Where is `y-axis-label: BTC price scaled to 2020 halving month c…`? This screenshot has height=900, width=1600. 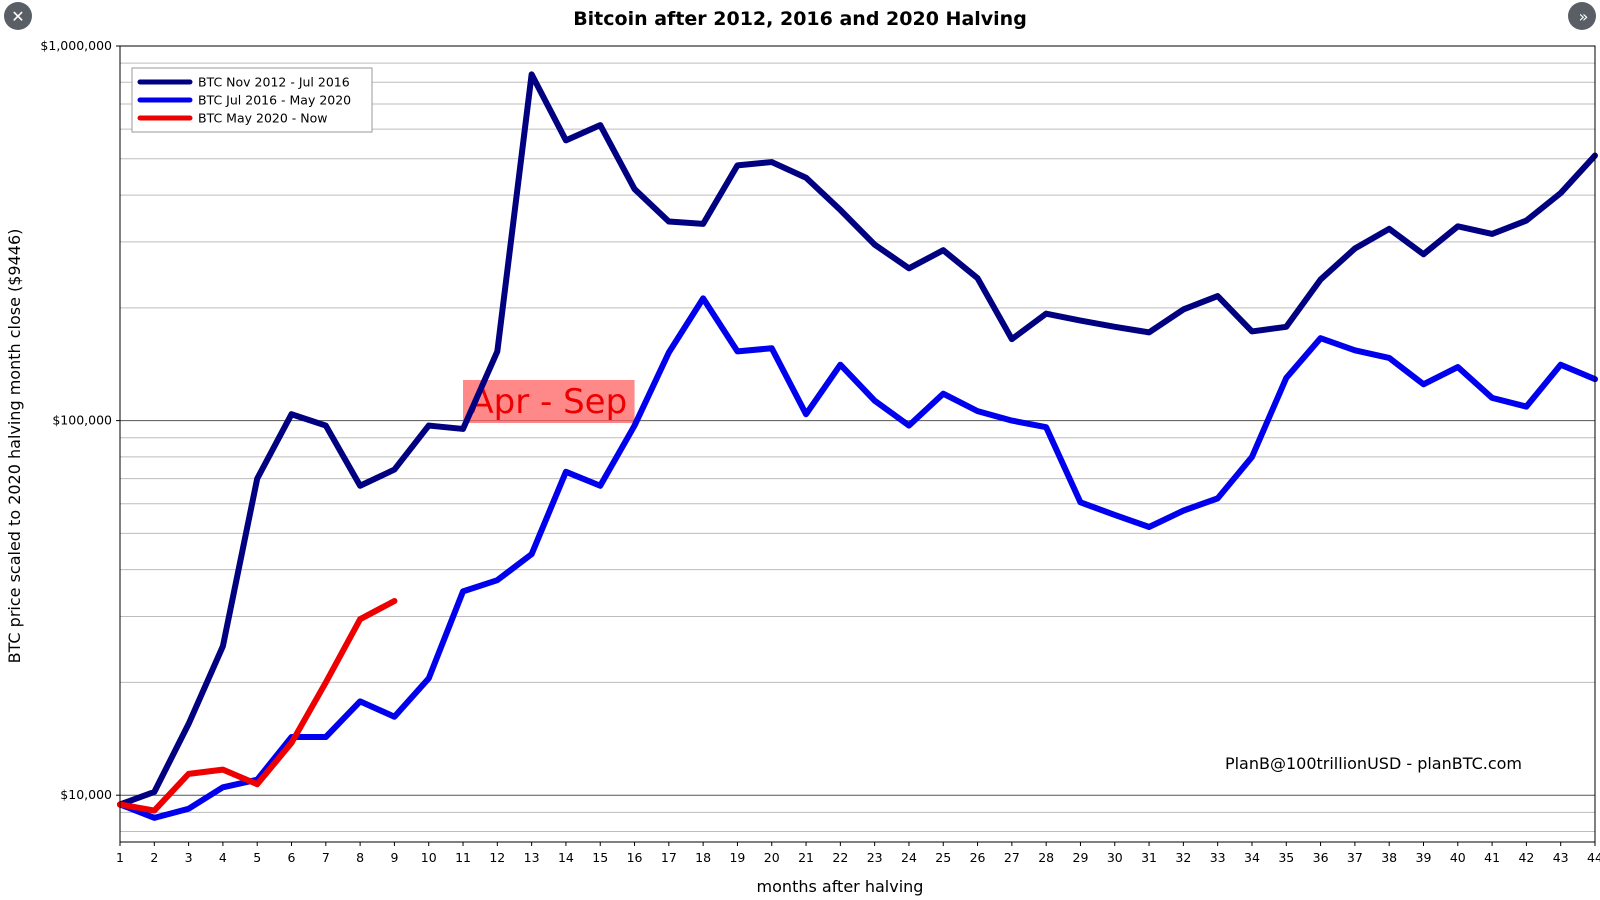
y-axis-label: BTC price scaled to 2020 halving month c… is located at coordinates (14, 446).